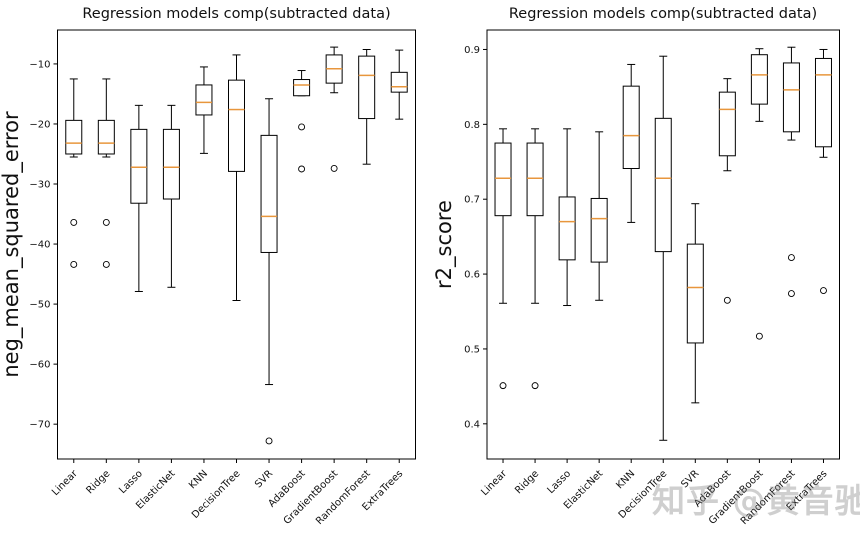 This screenshot has height=534, width=860. I want to click on y-tick-label: −20, so click(39, 124).